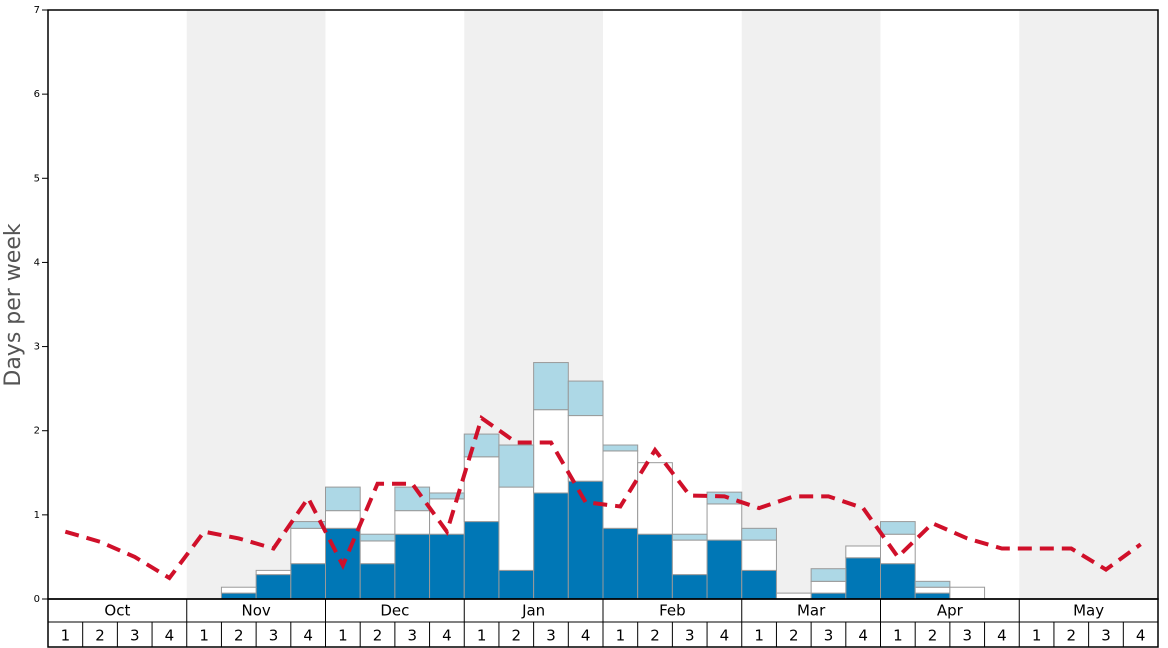  I want to click on month-label: May, so click(1088, 611).